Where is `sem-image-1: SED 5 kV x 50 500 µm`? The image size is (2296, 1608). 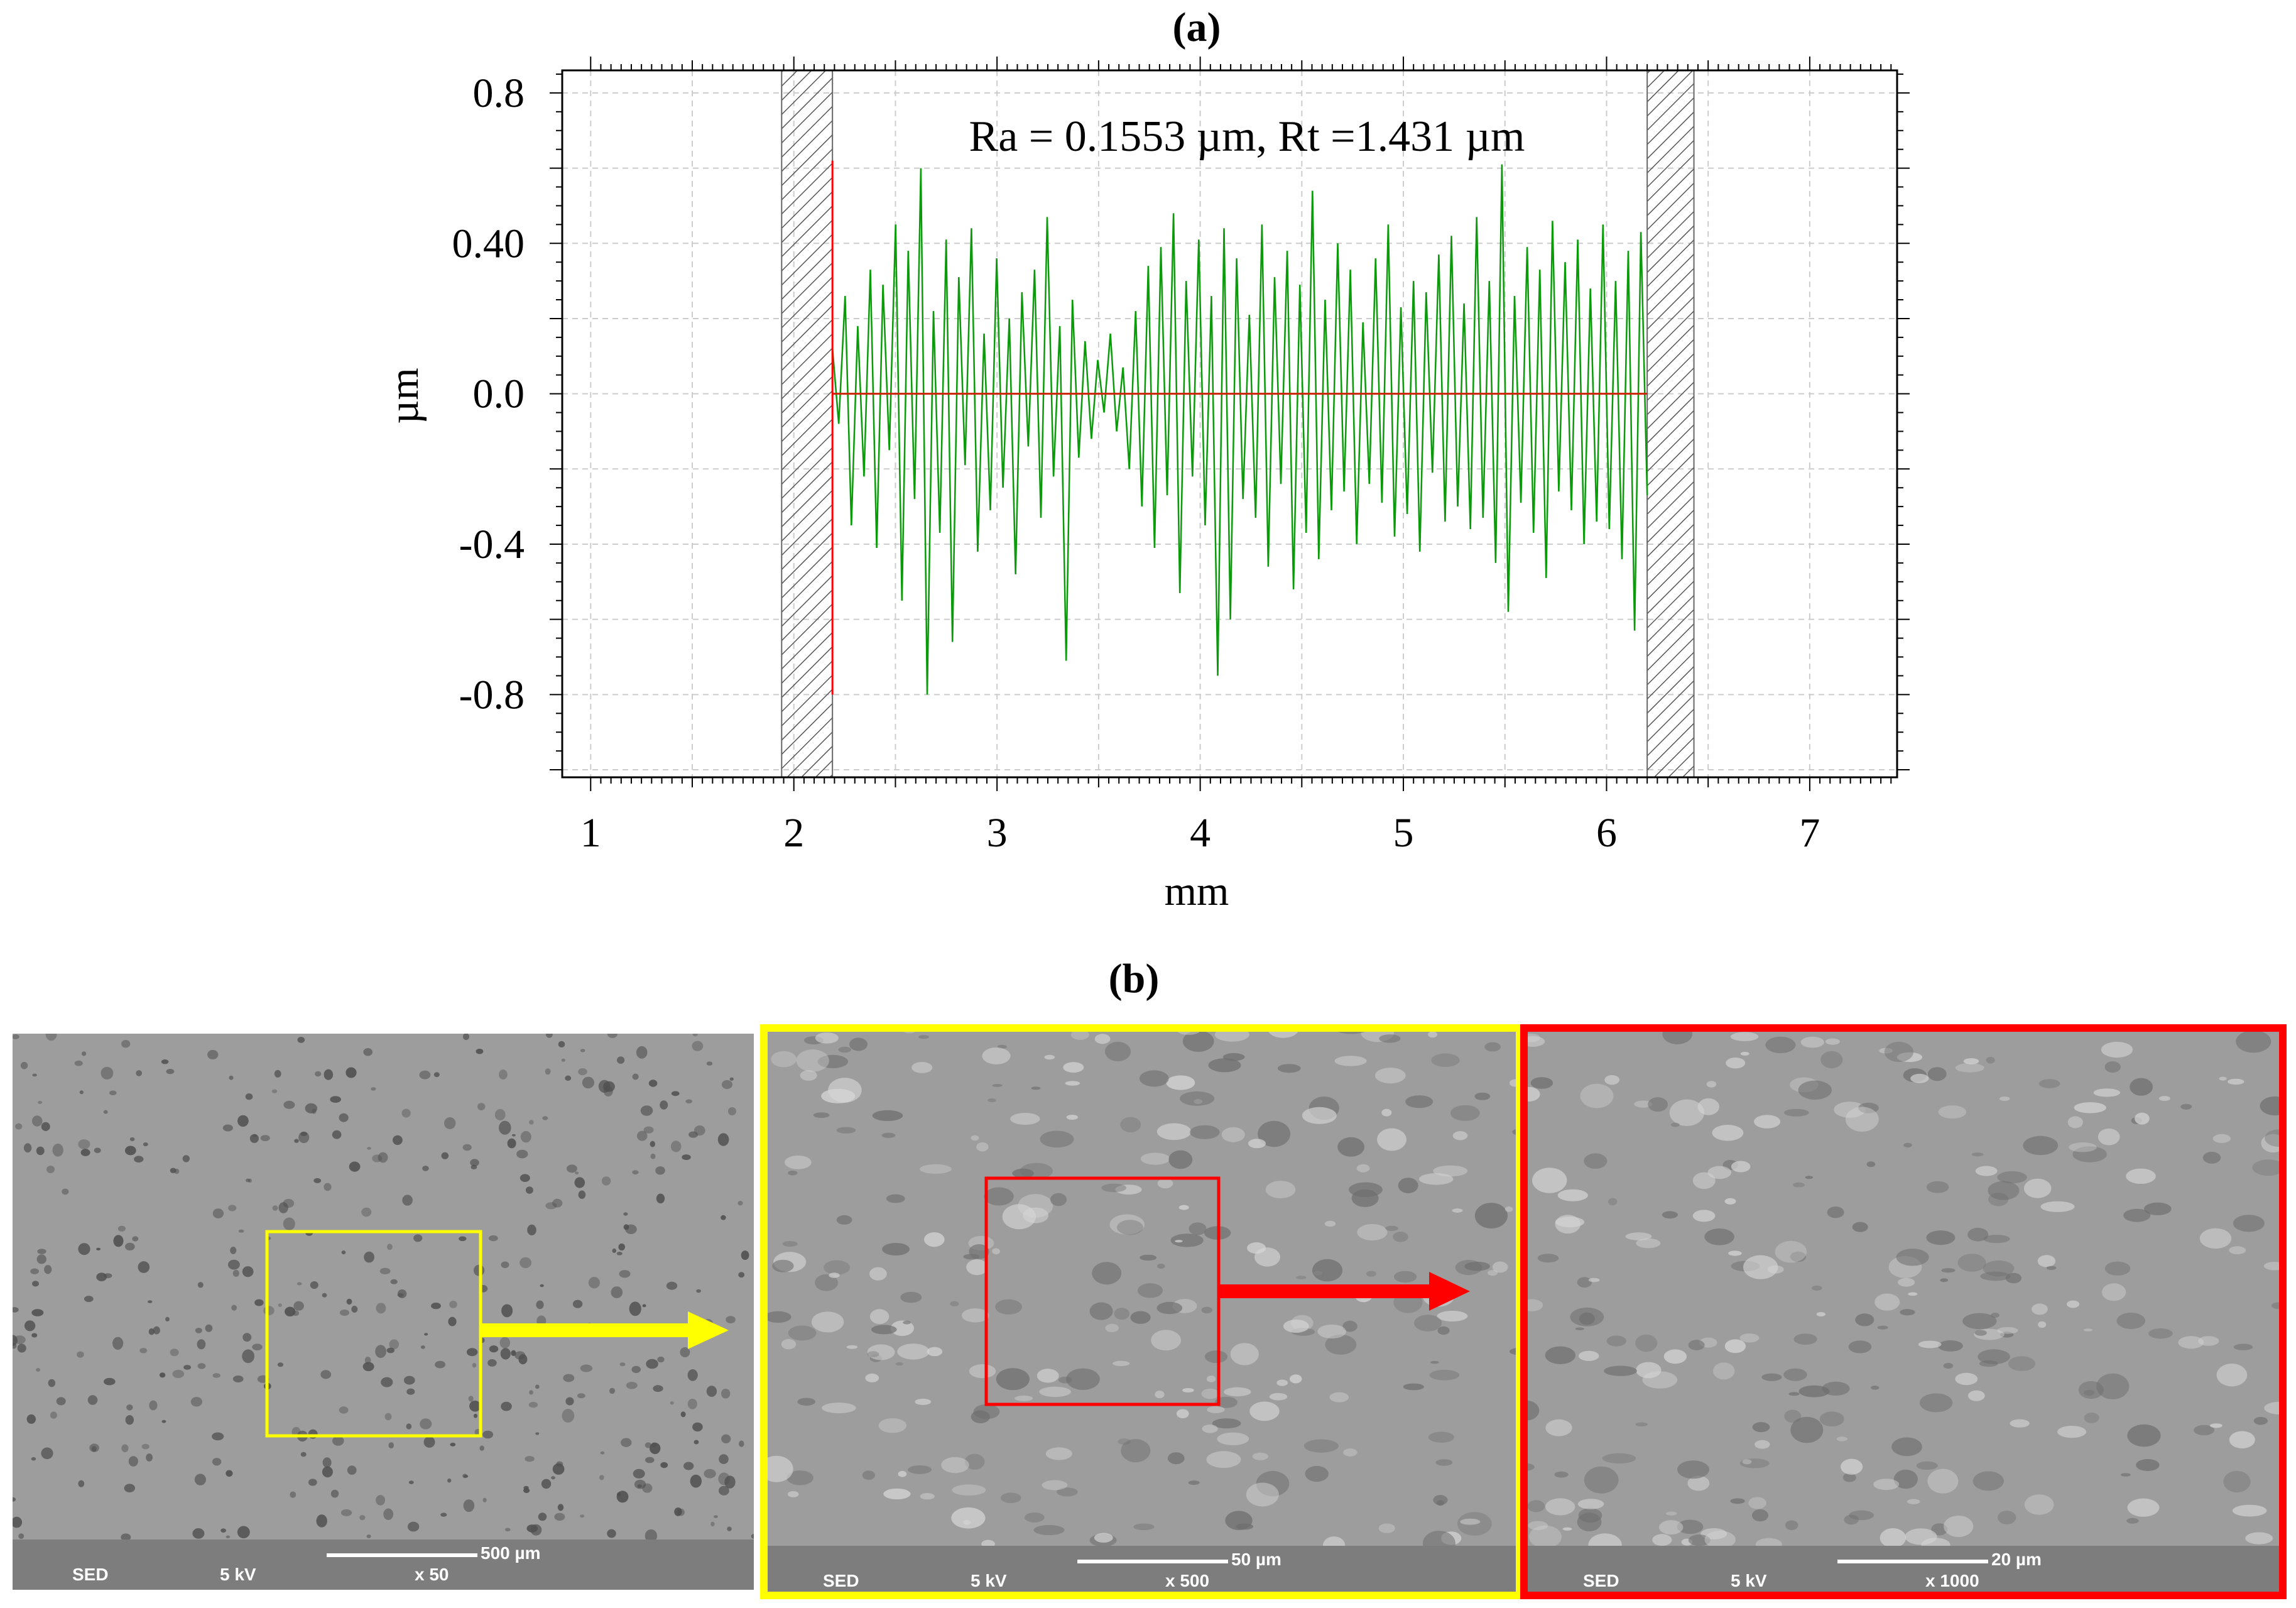 sem-image-1: SED 5 kV x 50 500 µm is located at coordinates (383, 1312).